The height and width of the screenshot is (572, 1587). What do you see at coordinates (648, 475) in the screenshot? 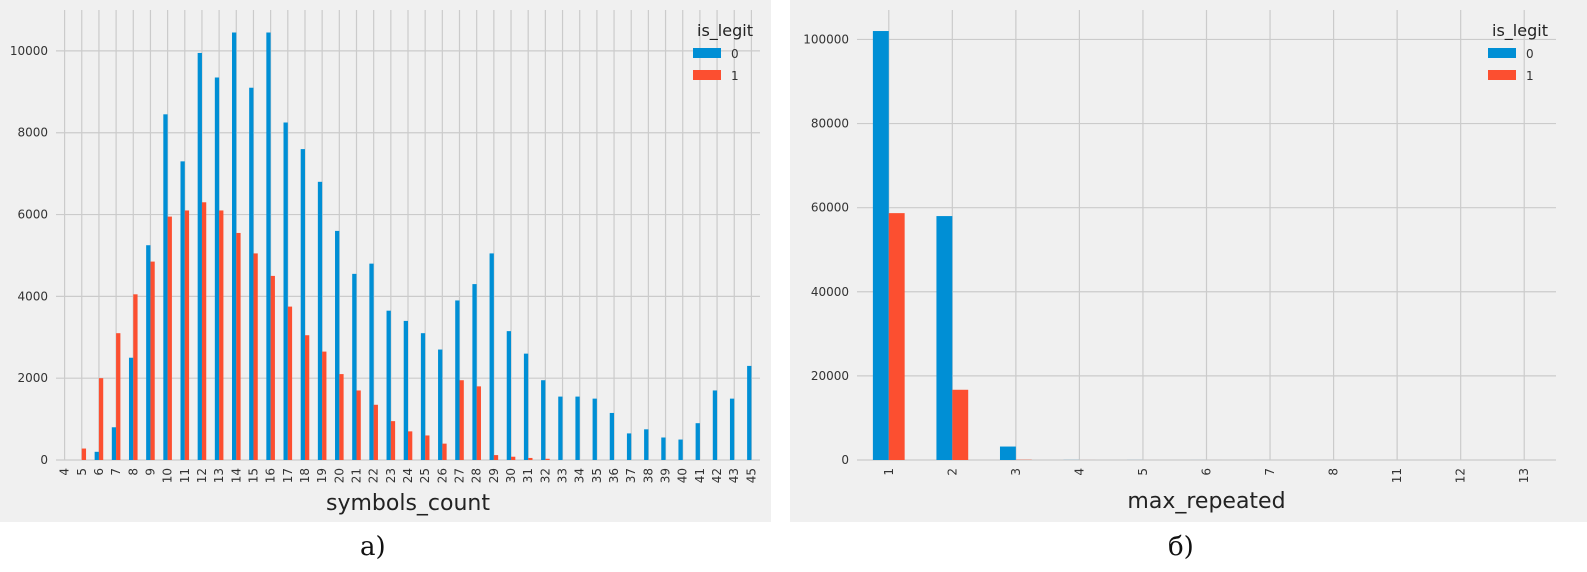
I see `x-tick-label: 38` at bounding box center [648, 475].